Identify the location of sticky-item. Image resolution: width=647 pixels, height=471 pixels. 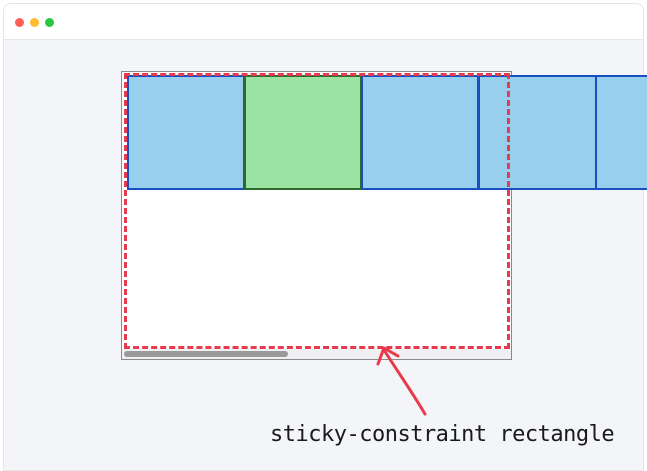
(303, 132).